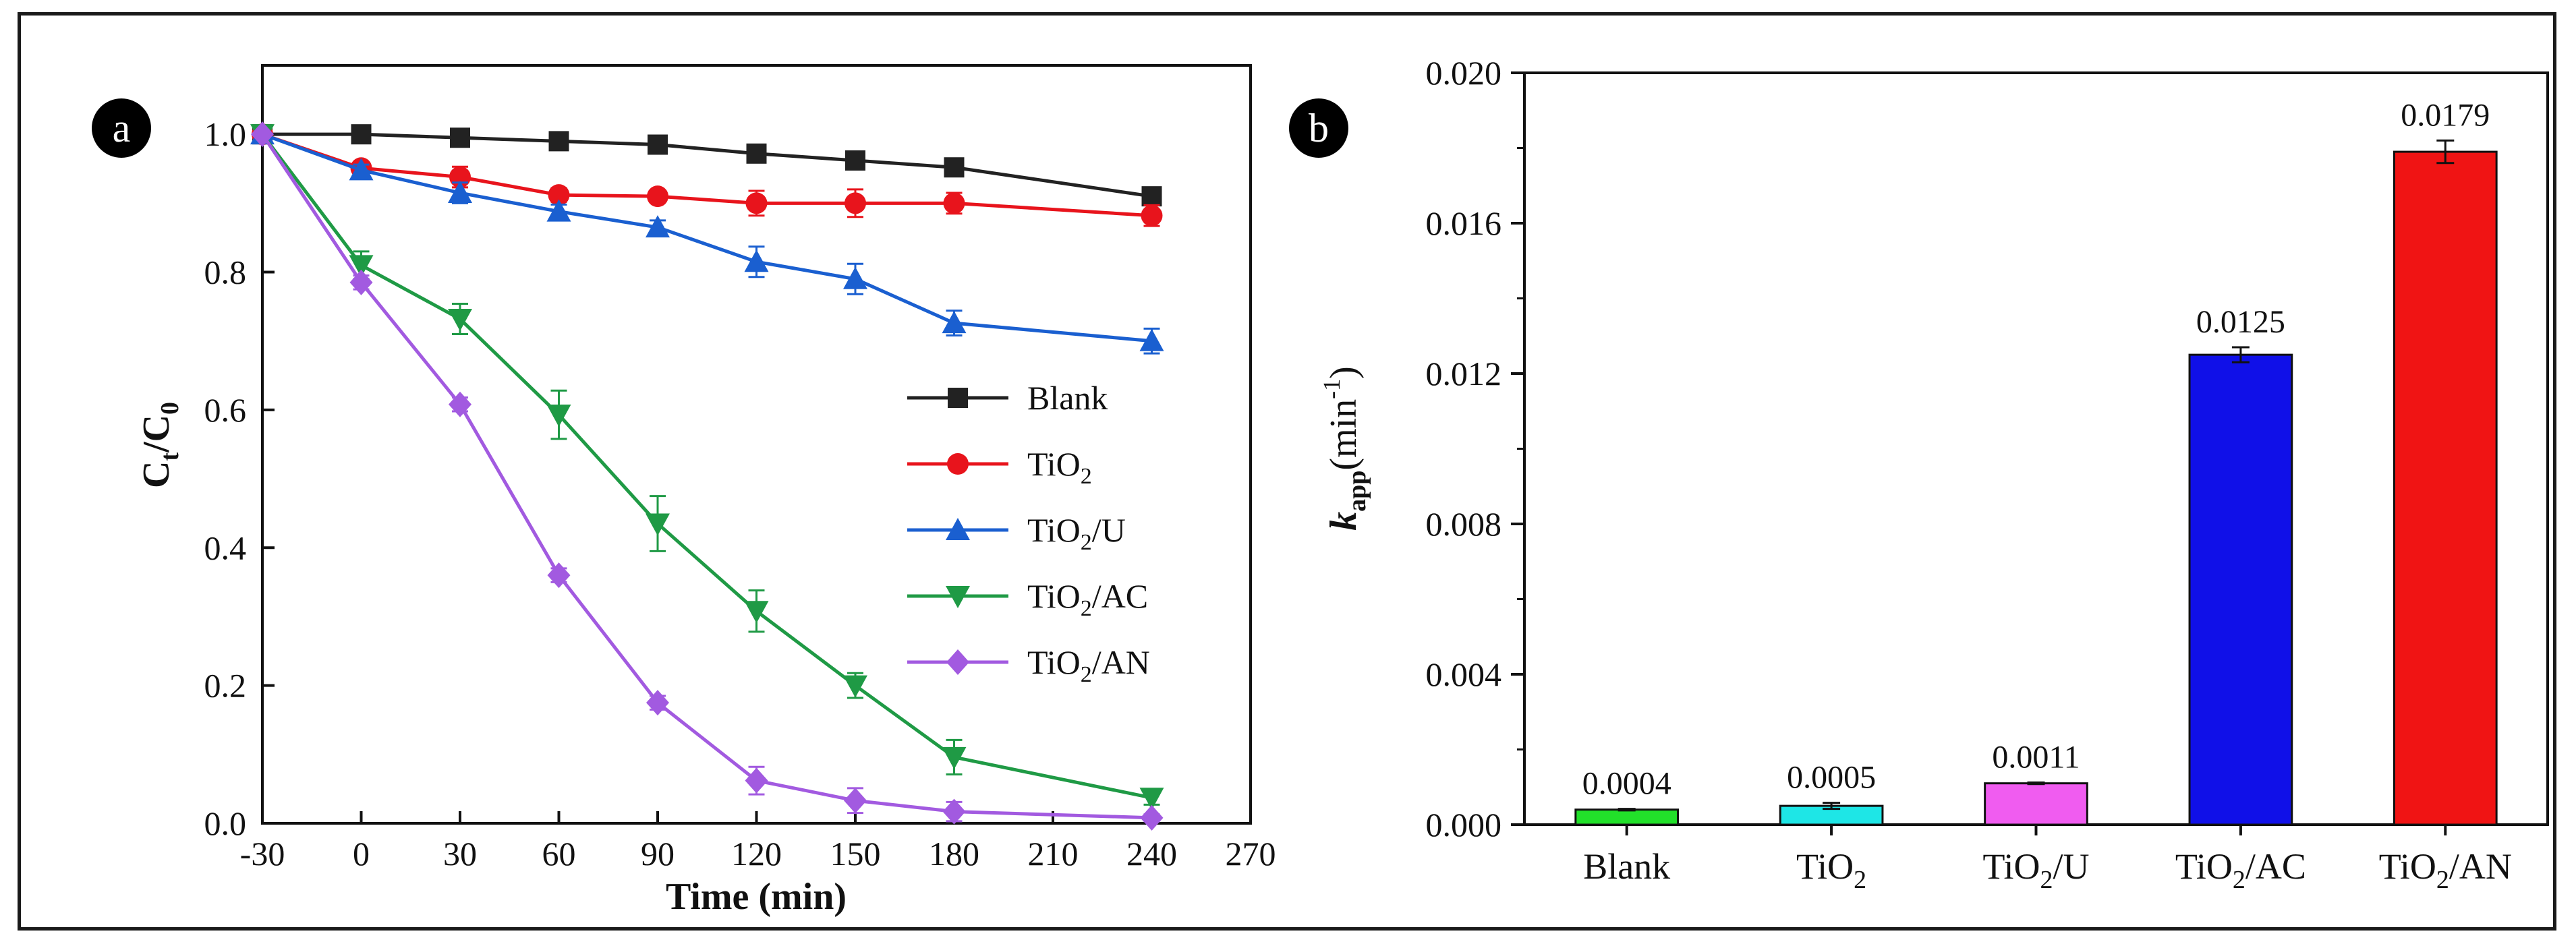  I want to click on legend-entry: TiO2/AN, so click(1028, 665).